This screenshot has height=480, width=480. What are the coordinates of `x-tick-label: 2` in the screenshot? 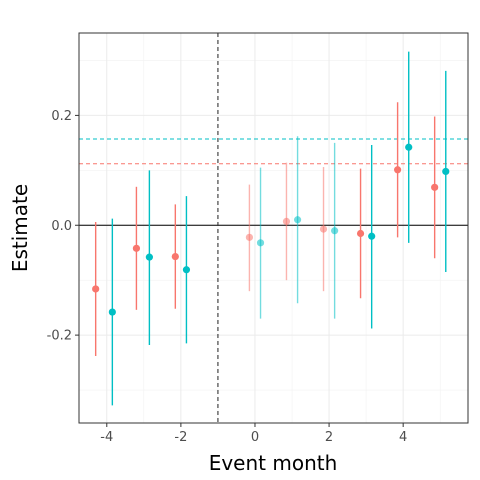 It's located at (329, 437).